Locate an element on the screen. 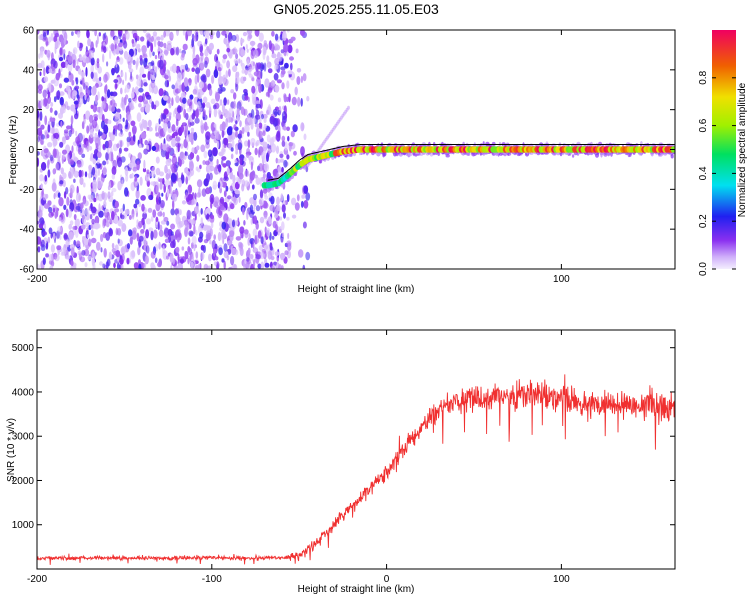  y-tick-label: 0 is located at coordinates (31, 150).